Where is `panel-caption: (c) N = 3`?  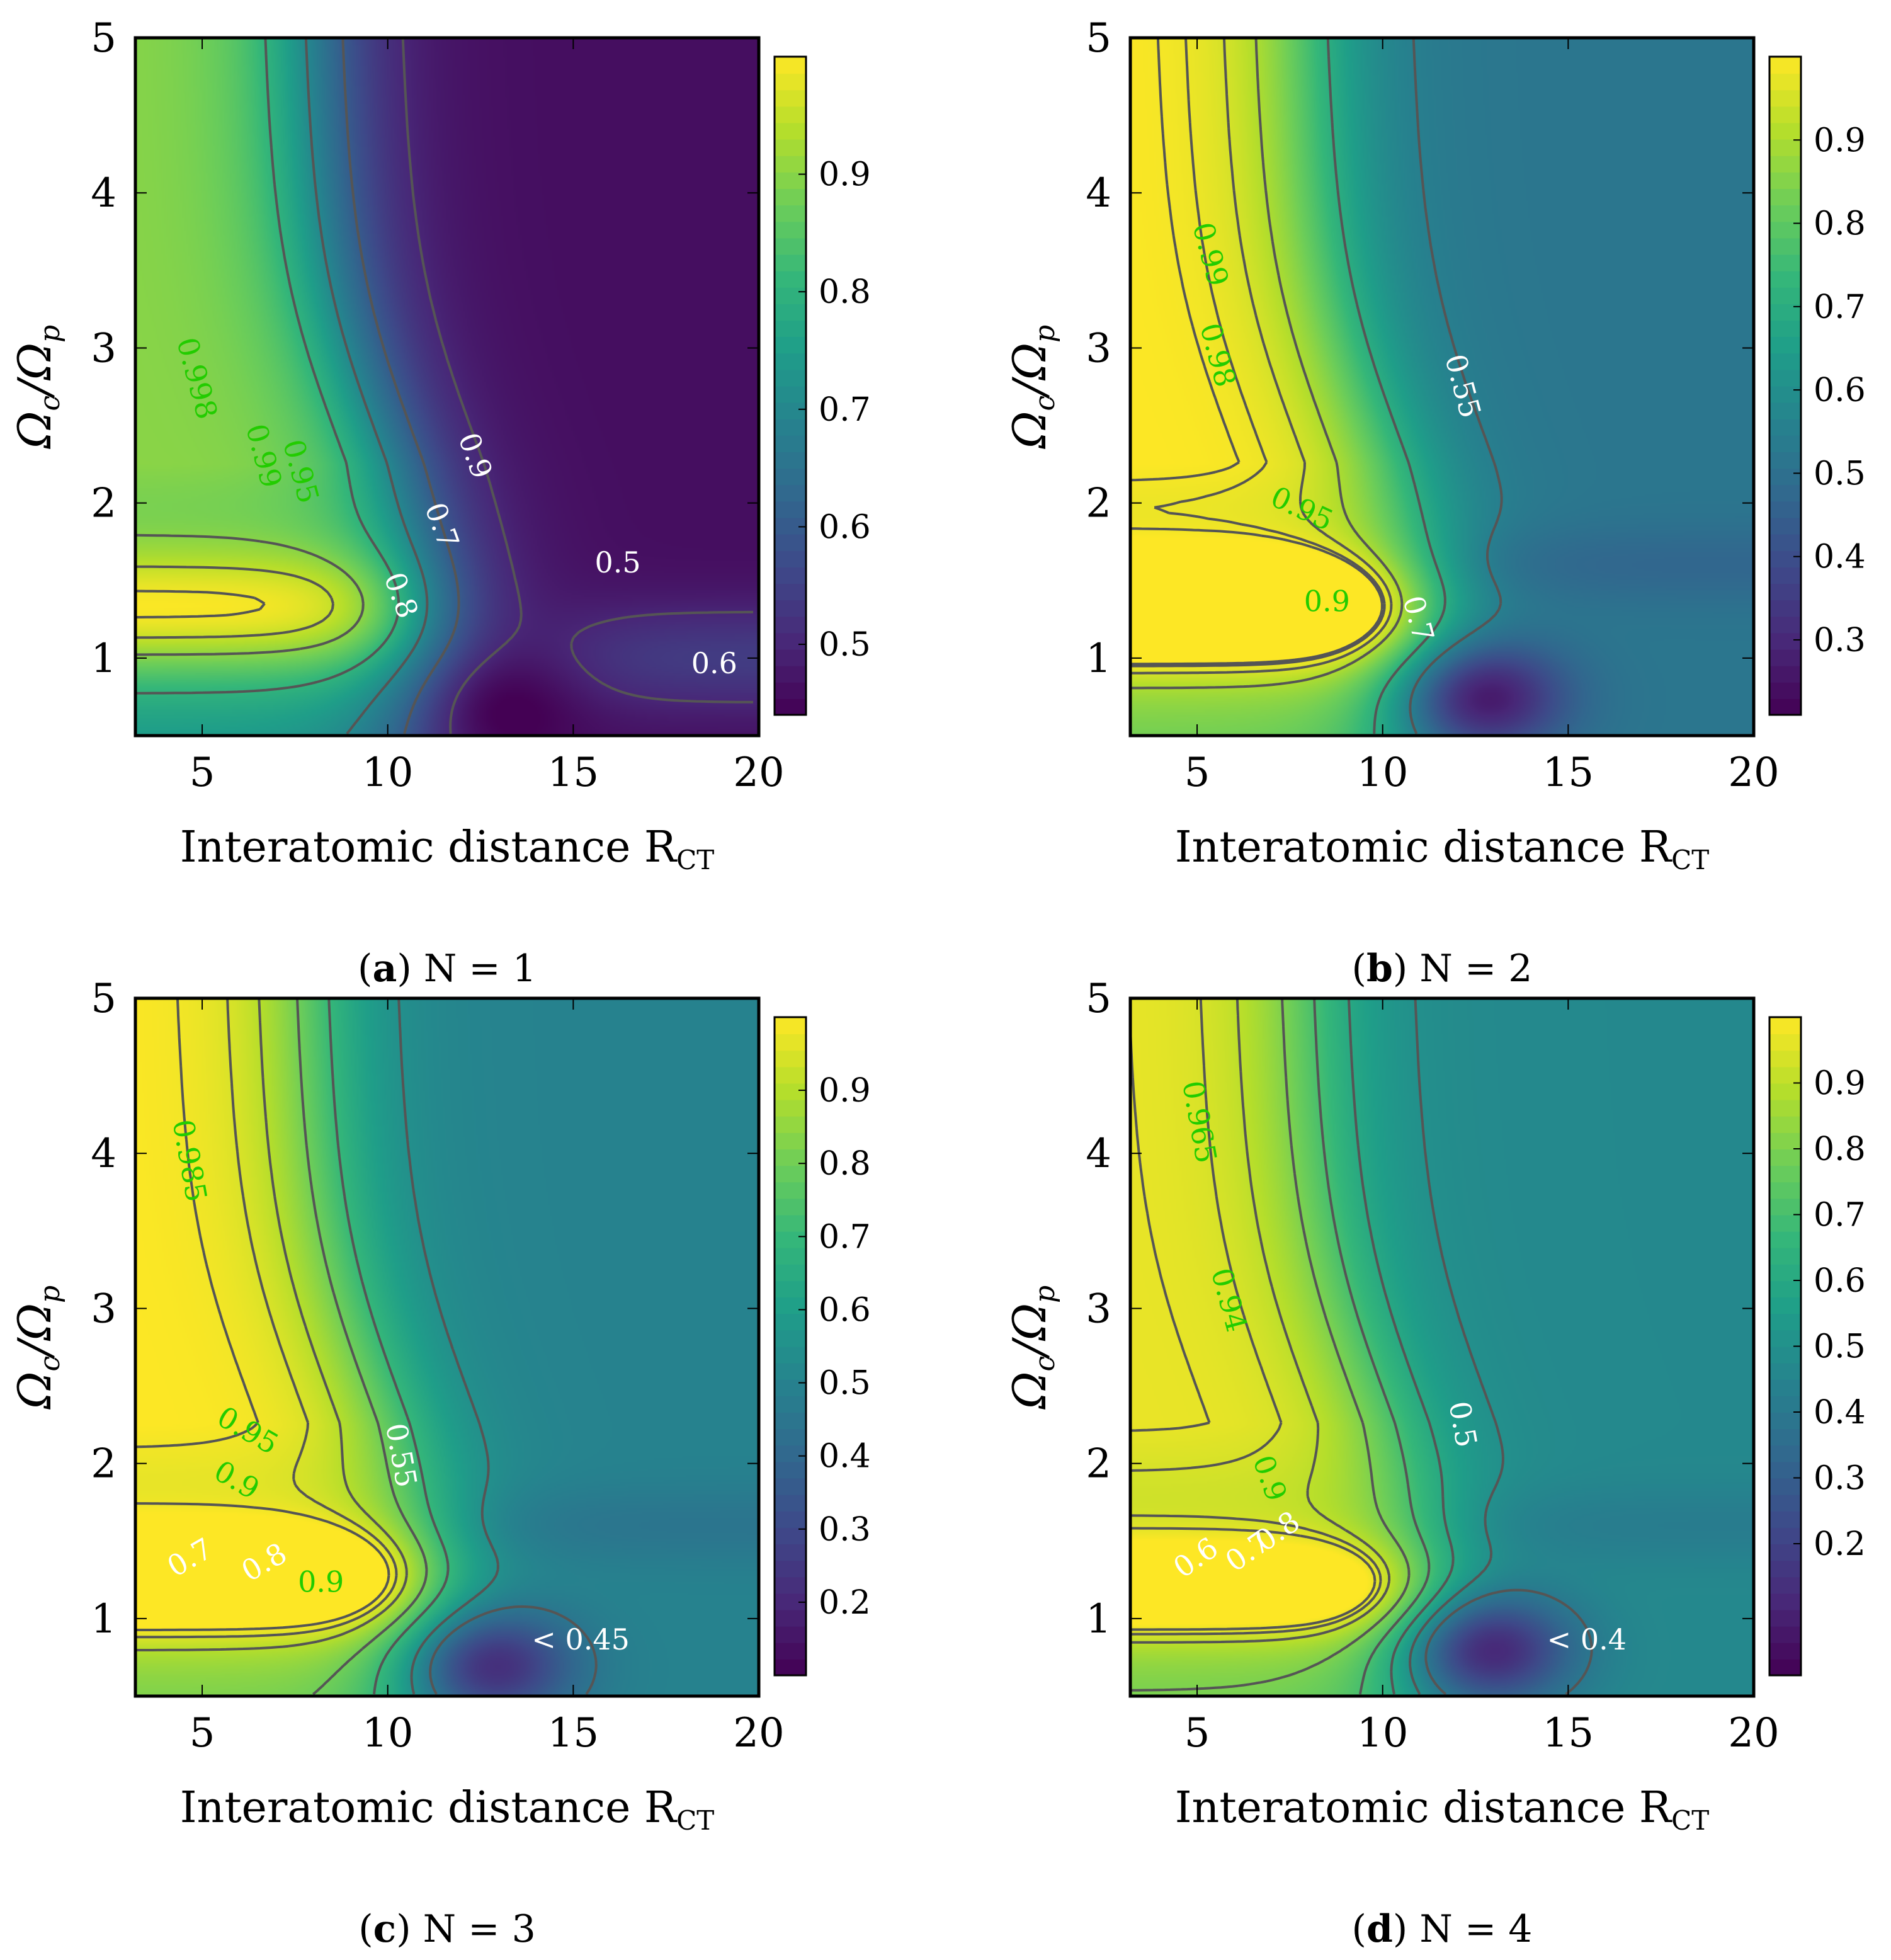
panel-caption: (c) N = 3 is located at coordinates (447, 1929).